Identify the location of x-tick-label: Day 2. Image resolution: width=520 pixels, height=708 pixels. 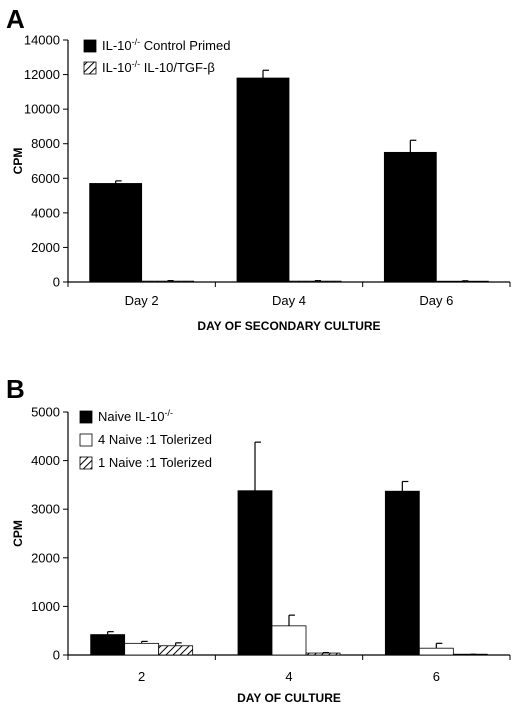
(142, 300).